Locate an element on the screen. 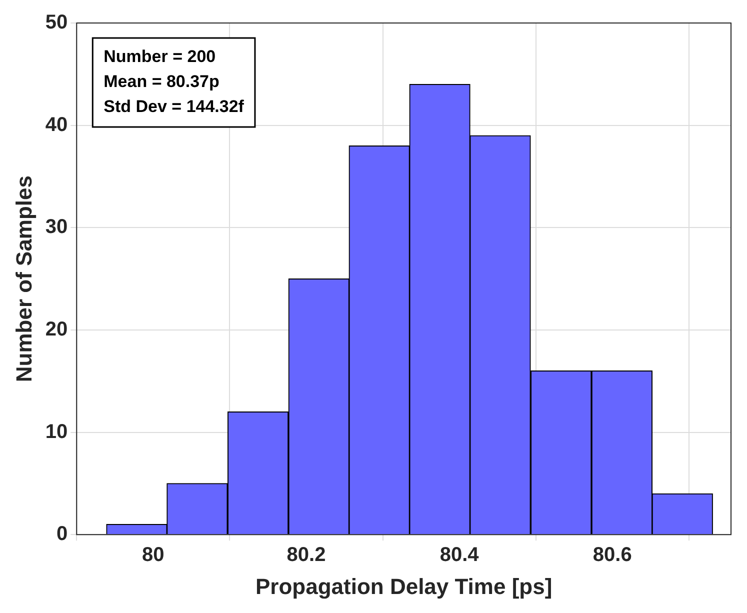 The image size is (747, 613). y-tick-label: 0 is located at coordinates (62, 534).